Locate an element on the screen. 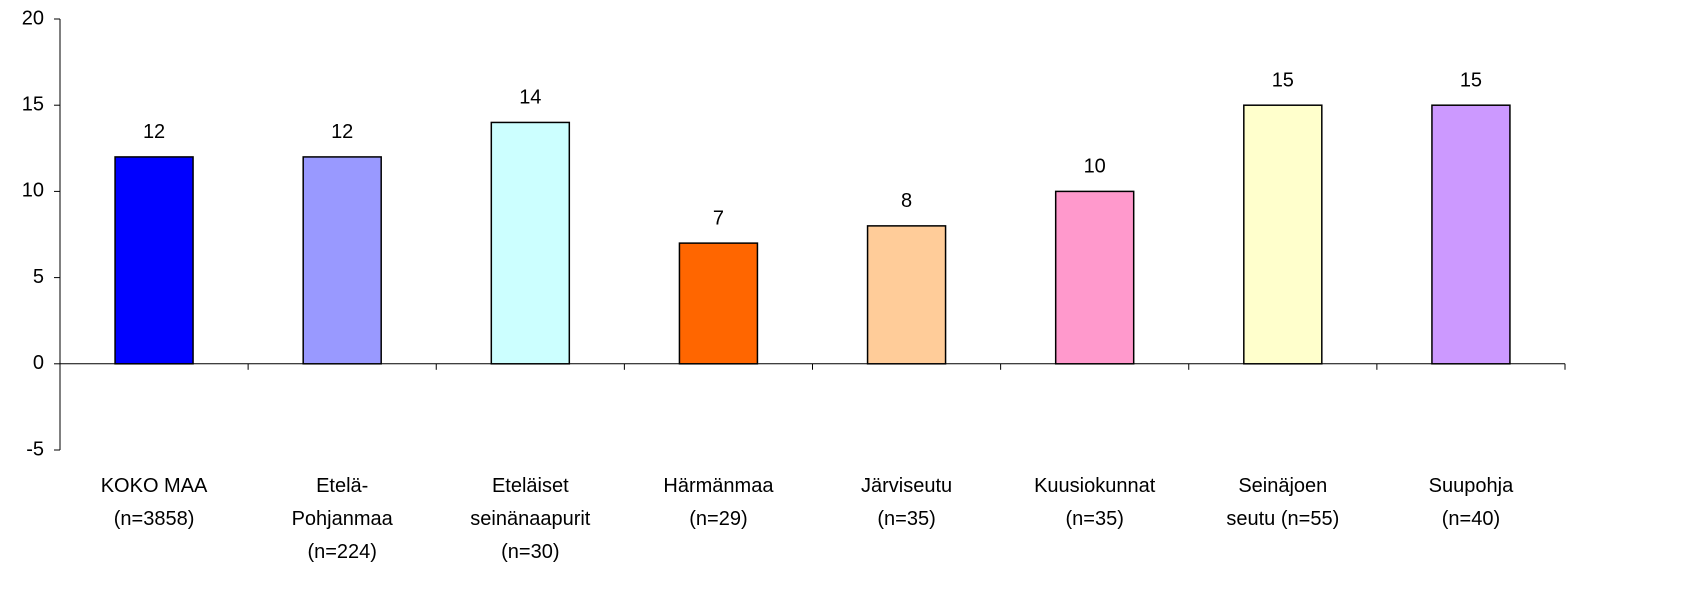 This screenshot has width=1701, height=613. y-tick-label: 15 is located at coordinates (33, 104).